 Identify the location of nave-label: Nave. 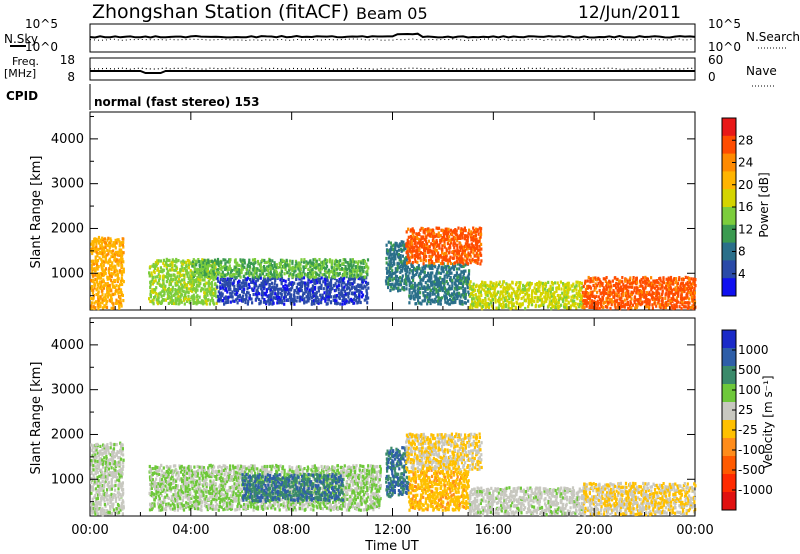
(761, 71).